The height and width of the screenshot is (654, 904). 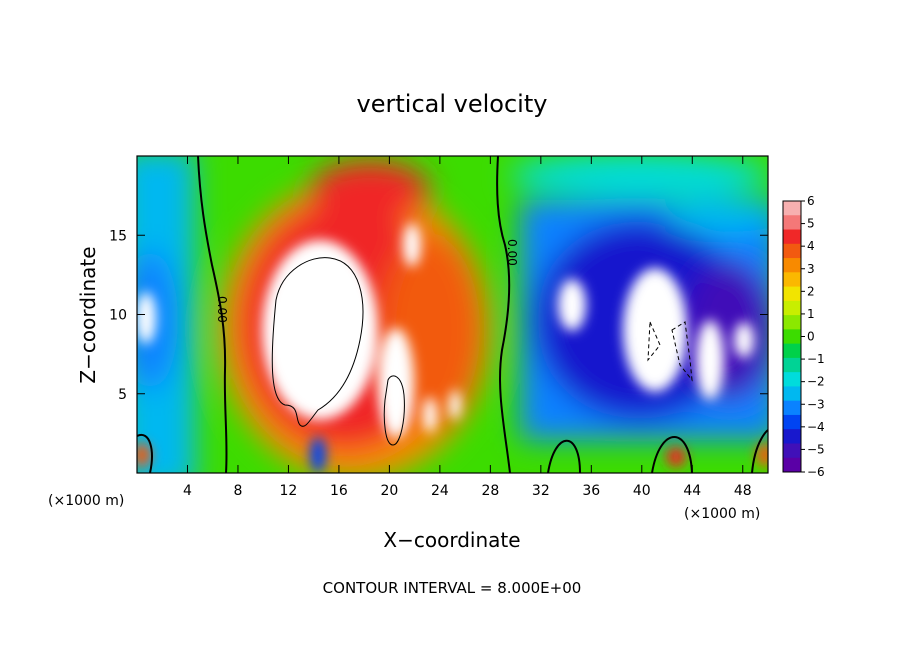 What do you see at coordinates (803, 336) in the screenshot?
I see `colorbar: 6 5 4 3 2 1 0 −1 −2 −3 −4 −5 −6` at bounding box center [803, 336].